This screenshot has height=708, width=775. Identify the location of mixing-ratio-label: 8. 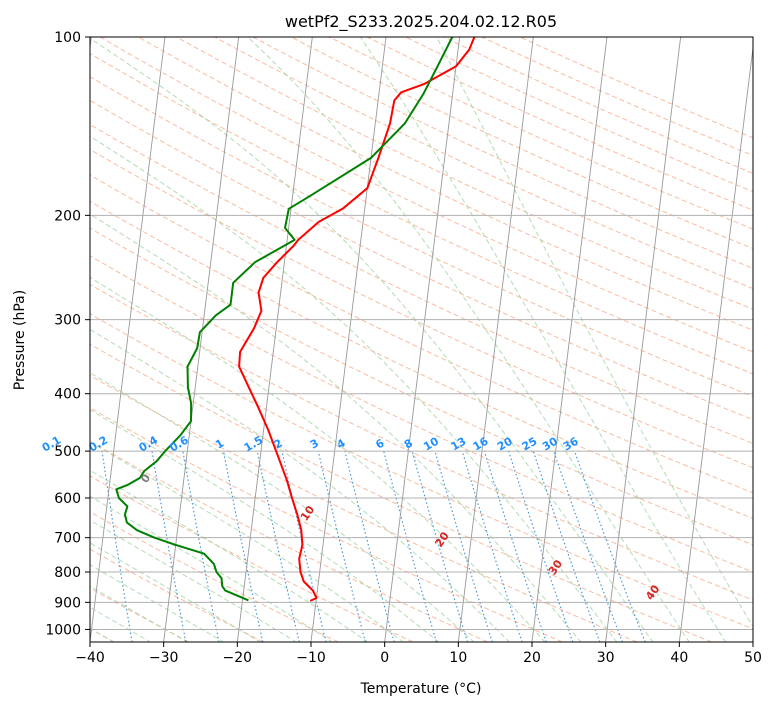
(408, 444).